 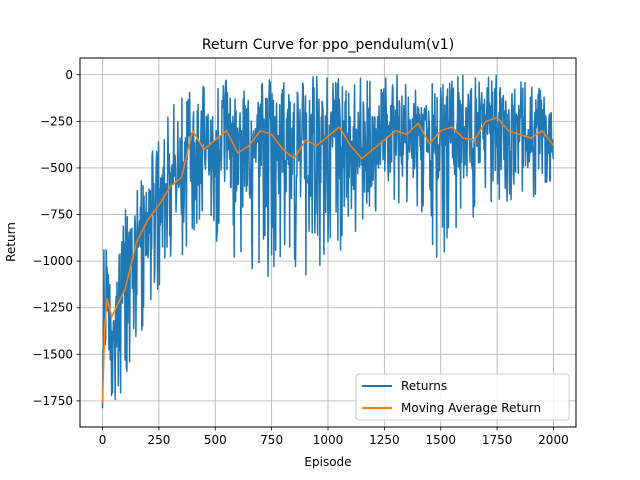 What do you see at coordinates (52, 308) in the screenshot?
I see `y-tick-label: −1250` at bounding box center [52, 308].